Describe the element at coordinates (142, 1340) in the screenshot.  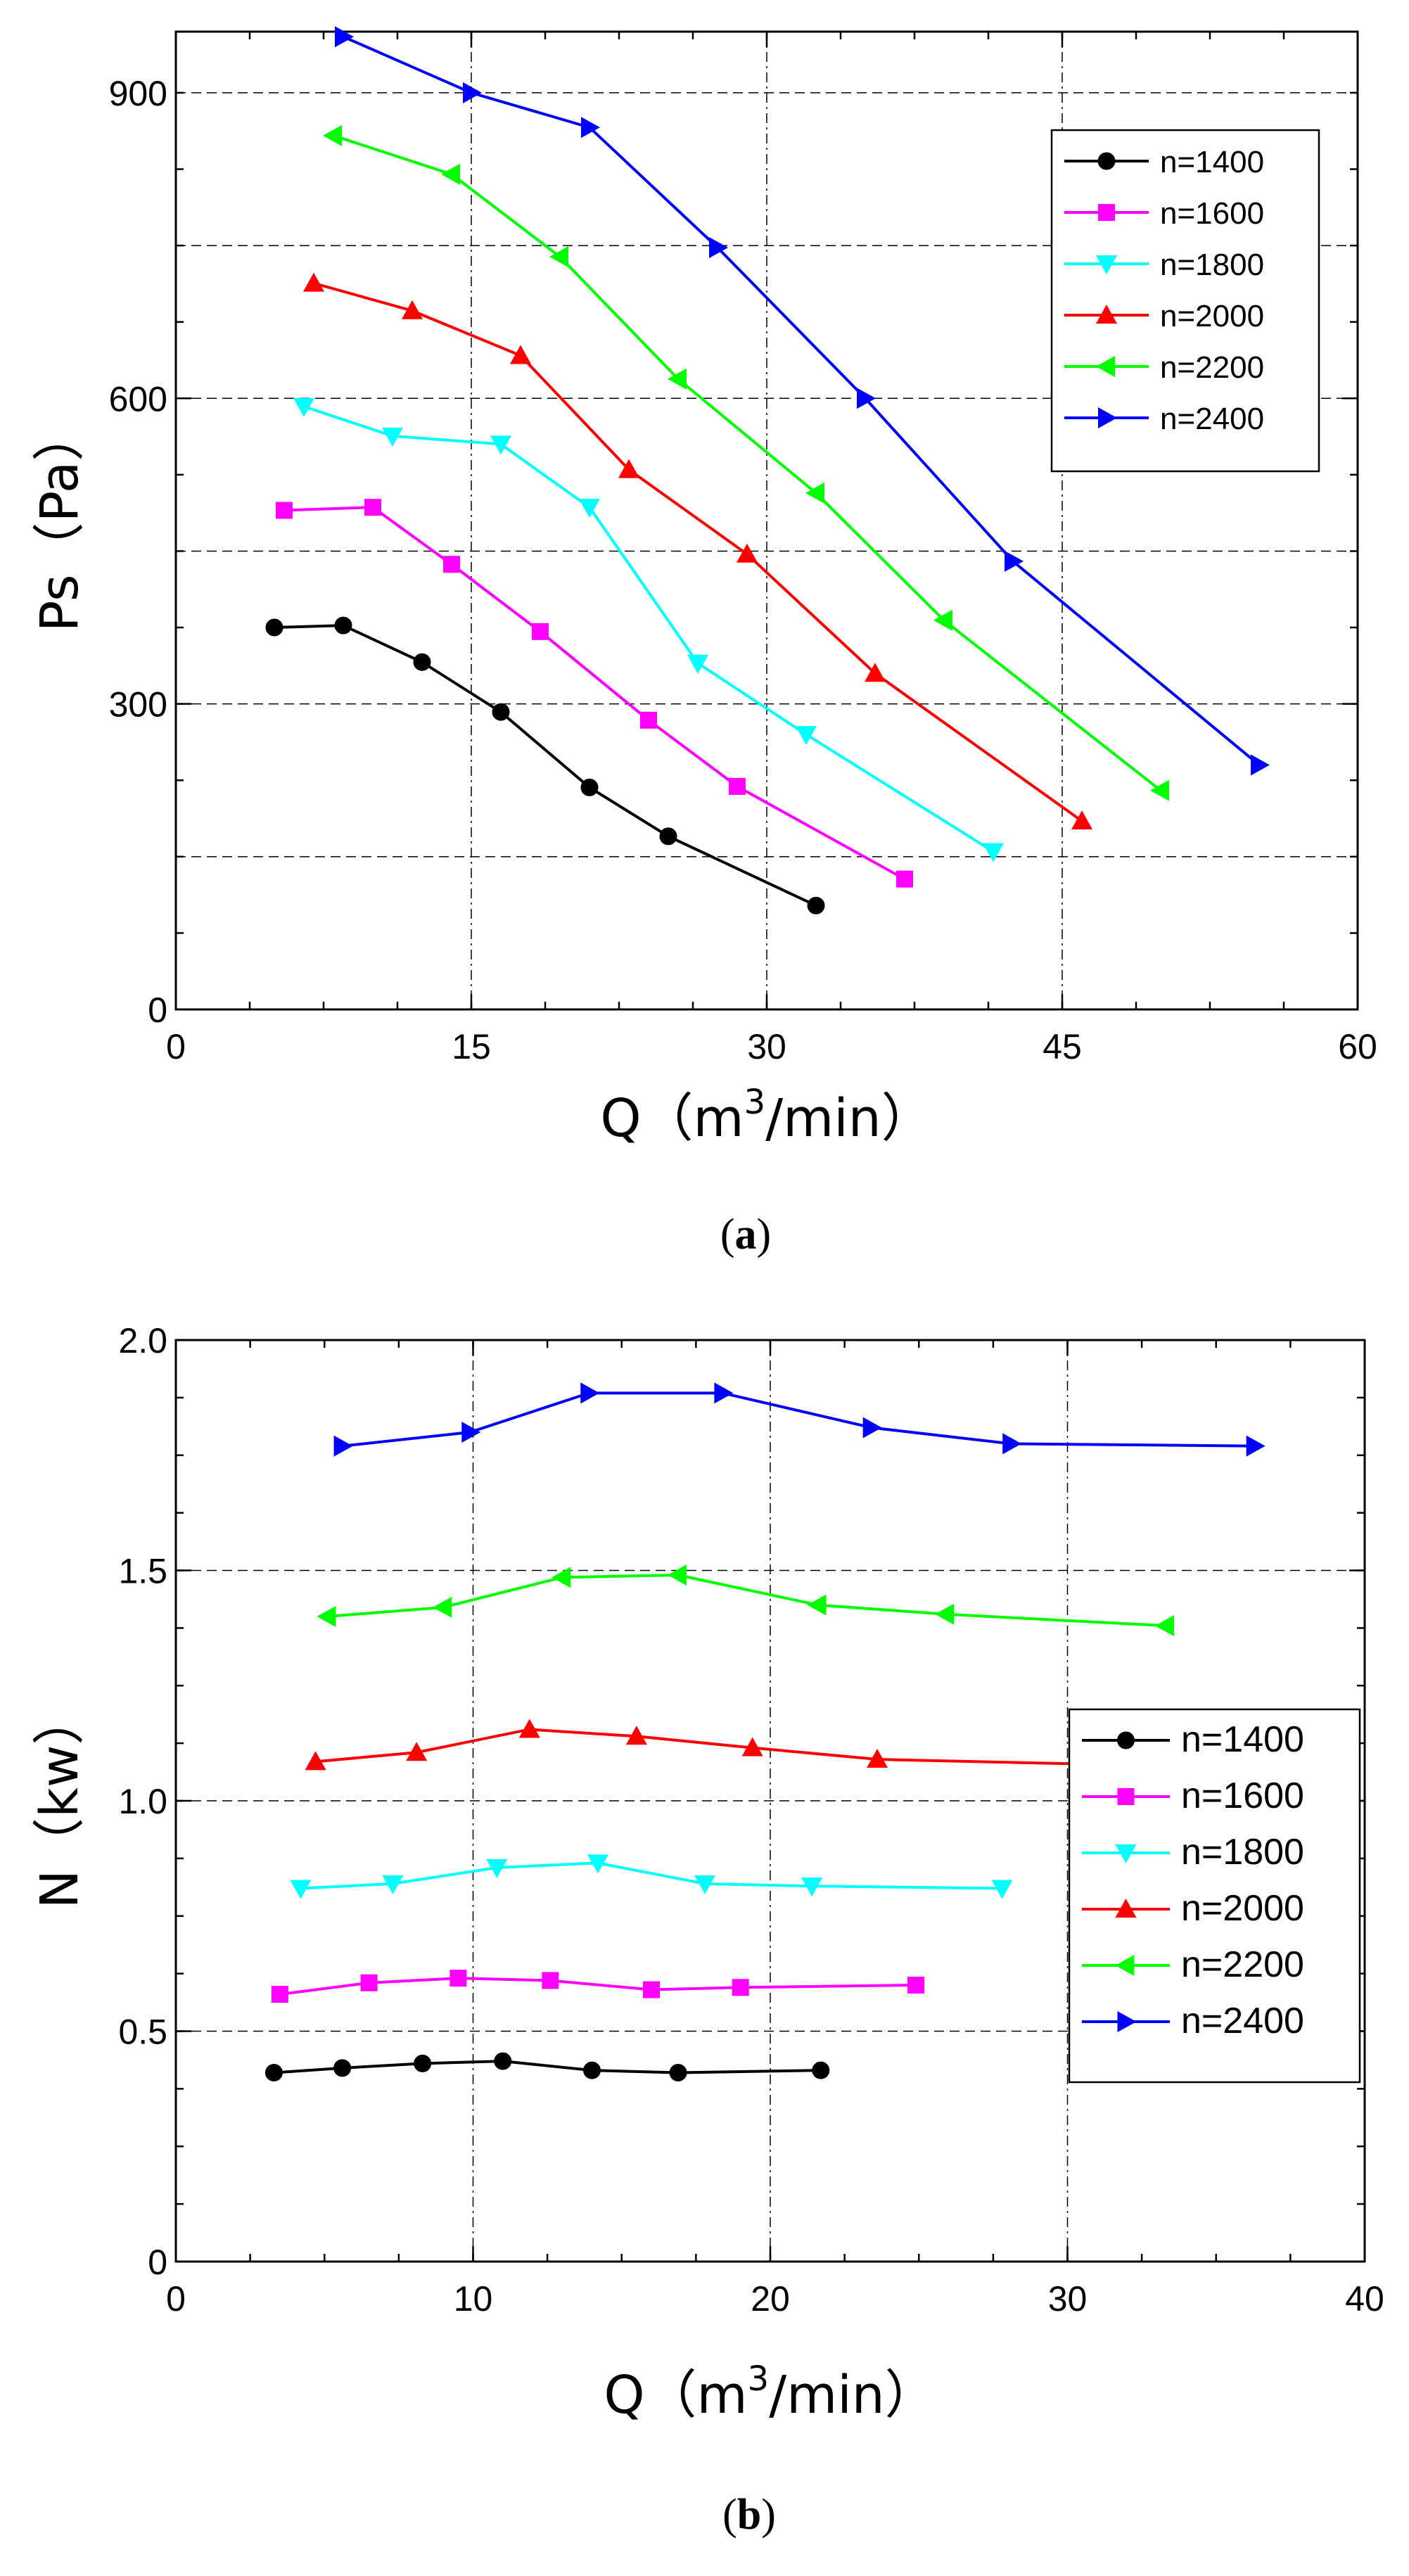
I see `y-tick-label: 2.0` at that location.